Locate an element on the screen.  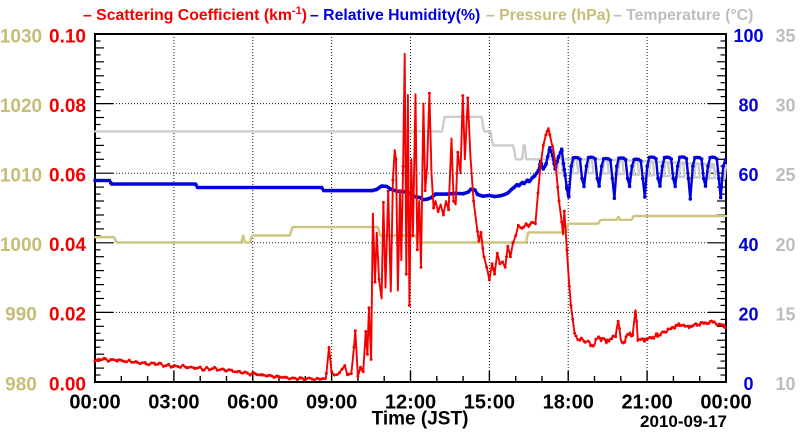
svg-text: 12:00 is located at coordinates (410, 403).